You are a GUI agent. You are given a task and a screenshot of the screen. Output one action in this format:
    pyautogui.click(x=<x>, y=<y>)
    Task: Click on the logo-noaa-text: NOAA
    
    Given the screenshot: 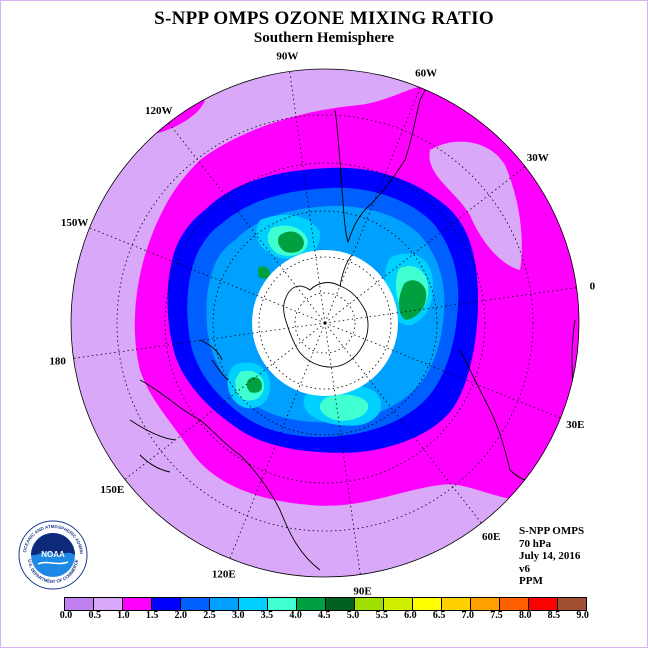 What is the action you would take?
    pyautogui.click(x=53, y=554)
    